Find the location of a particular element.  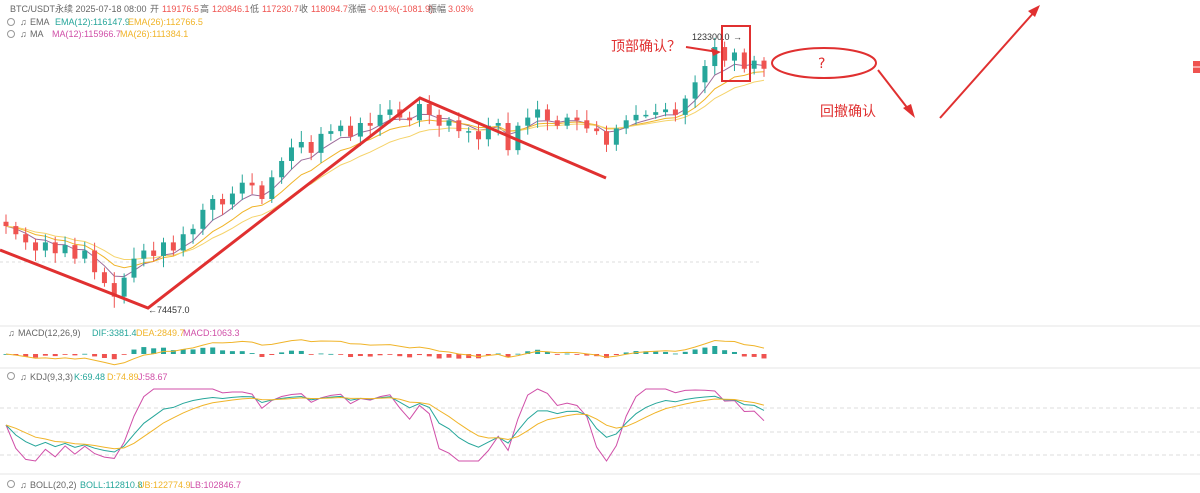

kdj-name: KDJ(9,3,3) is located at coordinates (51, 377).